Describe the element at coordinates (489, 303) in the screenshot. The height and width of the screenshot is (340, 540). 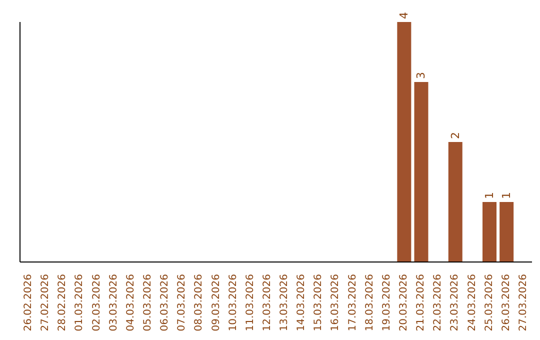
I see `x-tick-label: 25.03.2026` at that location.